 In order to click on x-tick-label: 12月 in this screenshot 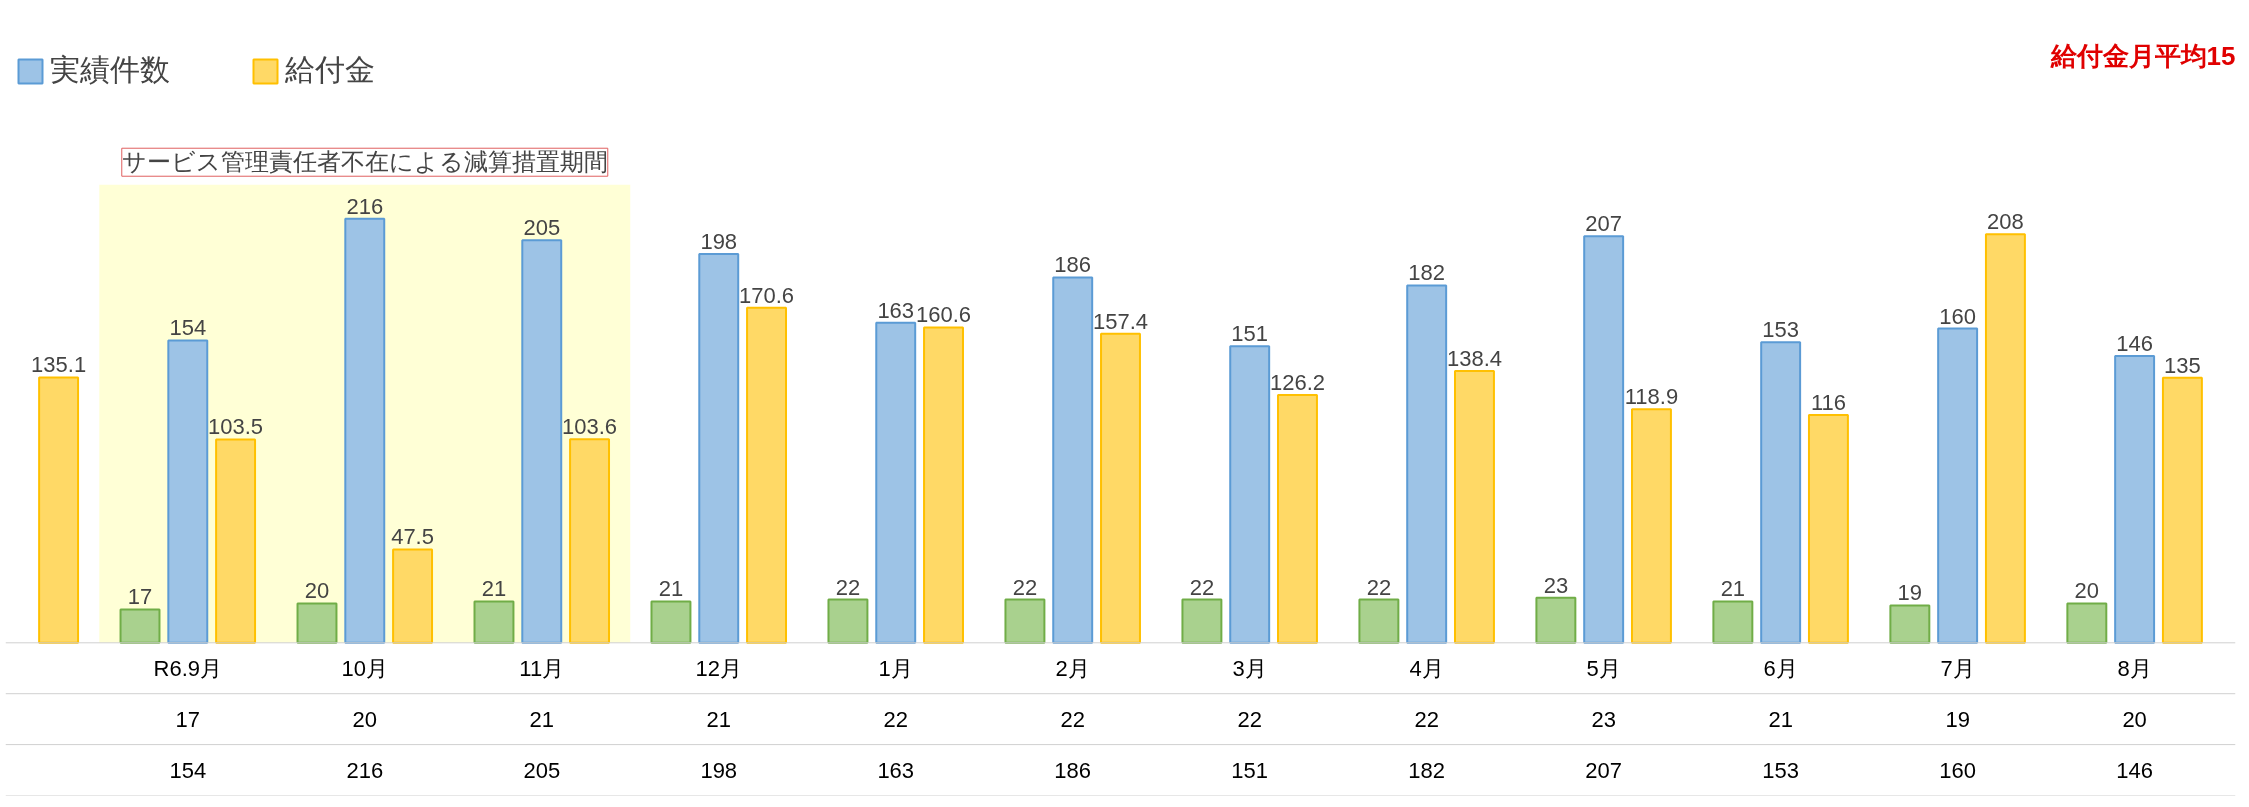, I will do `click(718, 668)`.